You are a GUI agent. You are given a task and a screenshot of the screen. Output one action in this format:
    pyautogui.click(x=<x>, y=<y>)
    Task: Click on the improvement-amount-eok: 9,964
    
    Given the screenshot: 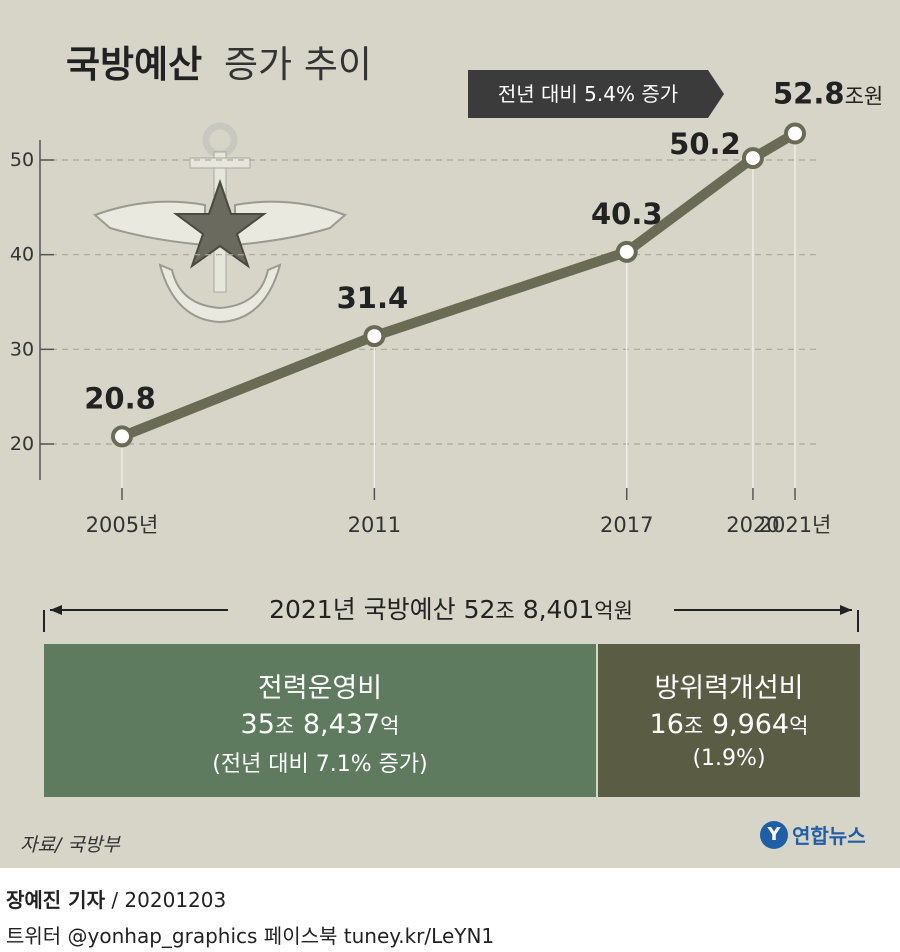 What is the action you would take?
    pyautogui.click(x=746, y=724)
    